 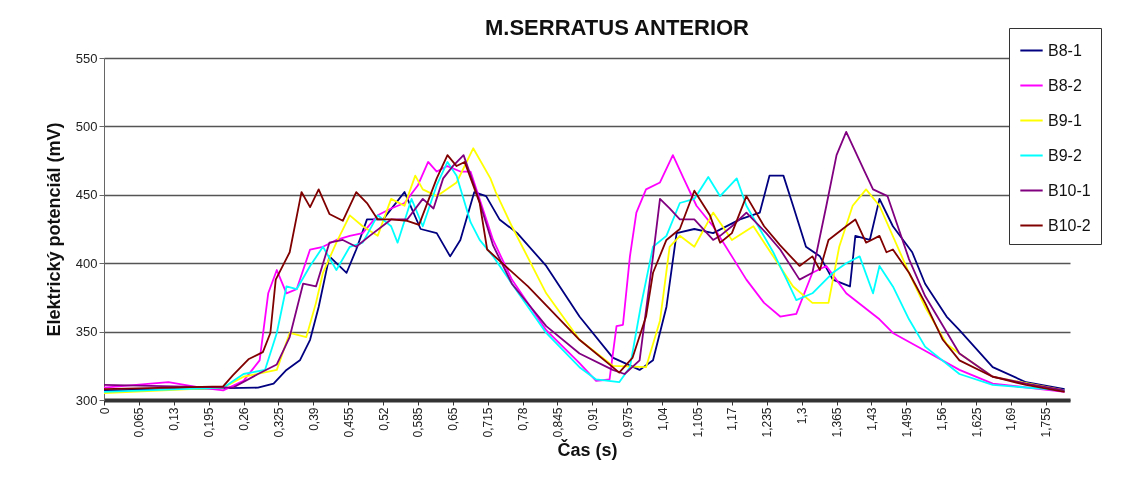 What do you see at coordinates (86, 195) in the screenshot?
I see `y-tick-label: 450` at bounding box center [86, 195].